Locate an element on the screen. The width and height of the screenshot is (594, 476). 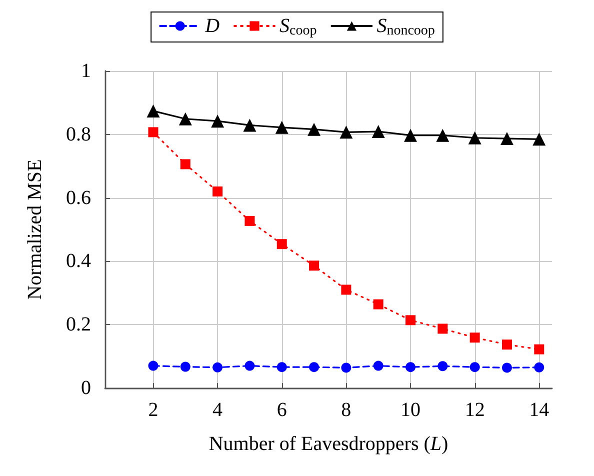
x-tick-label: 6 is located at coordinates (281, 410).